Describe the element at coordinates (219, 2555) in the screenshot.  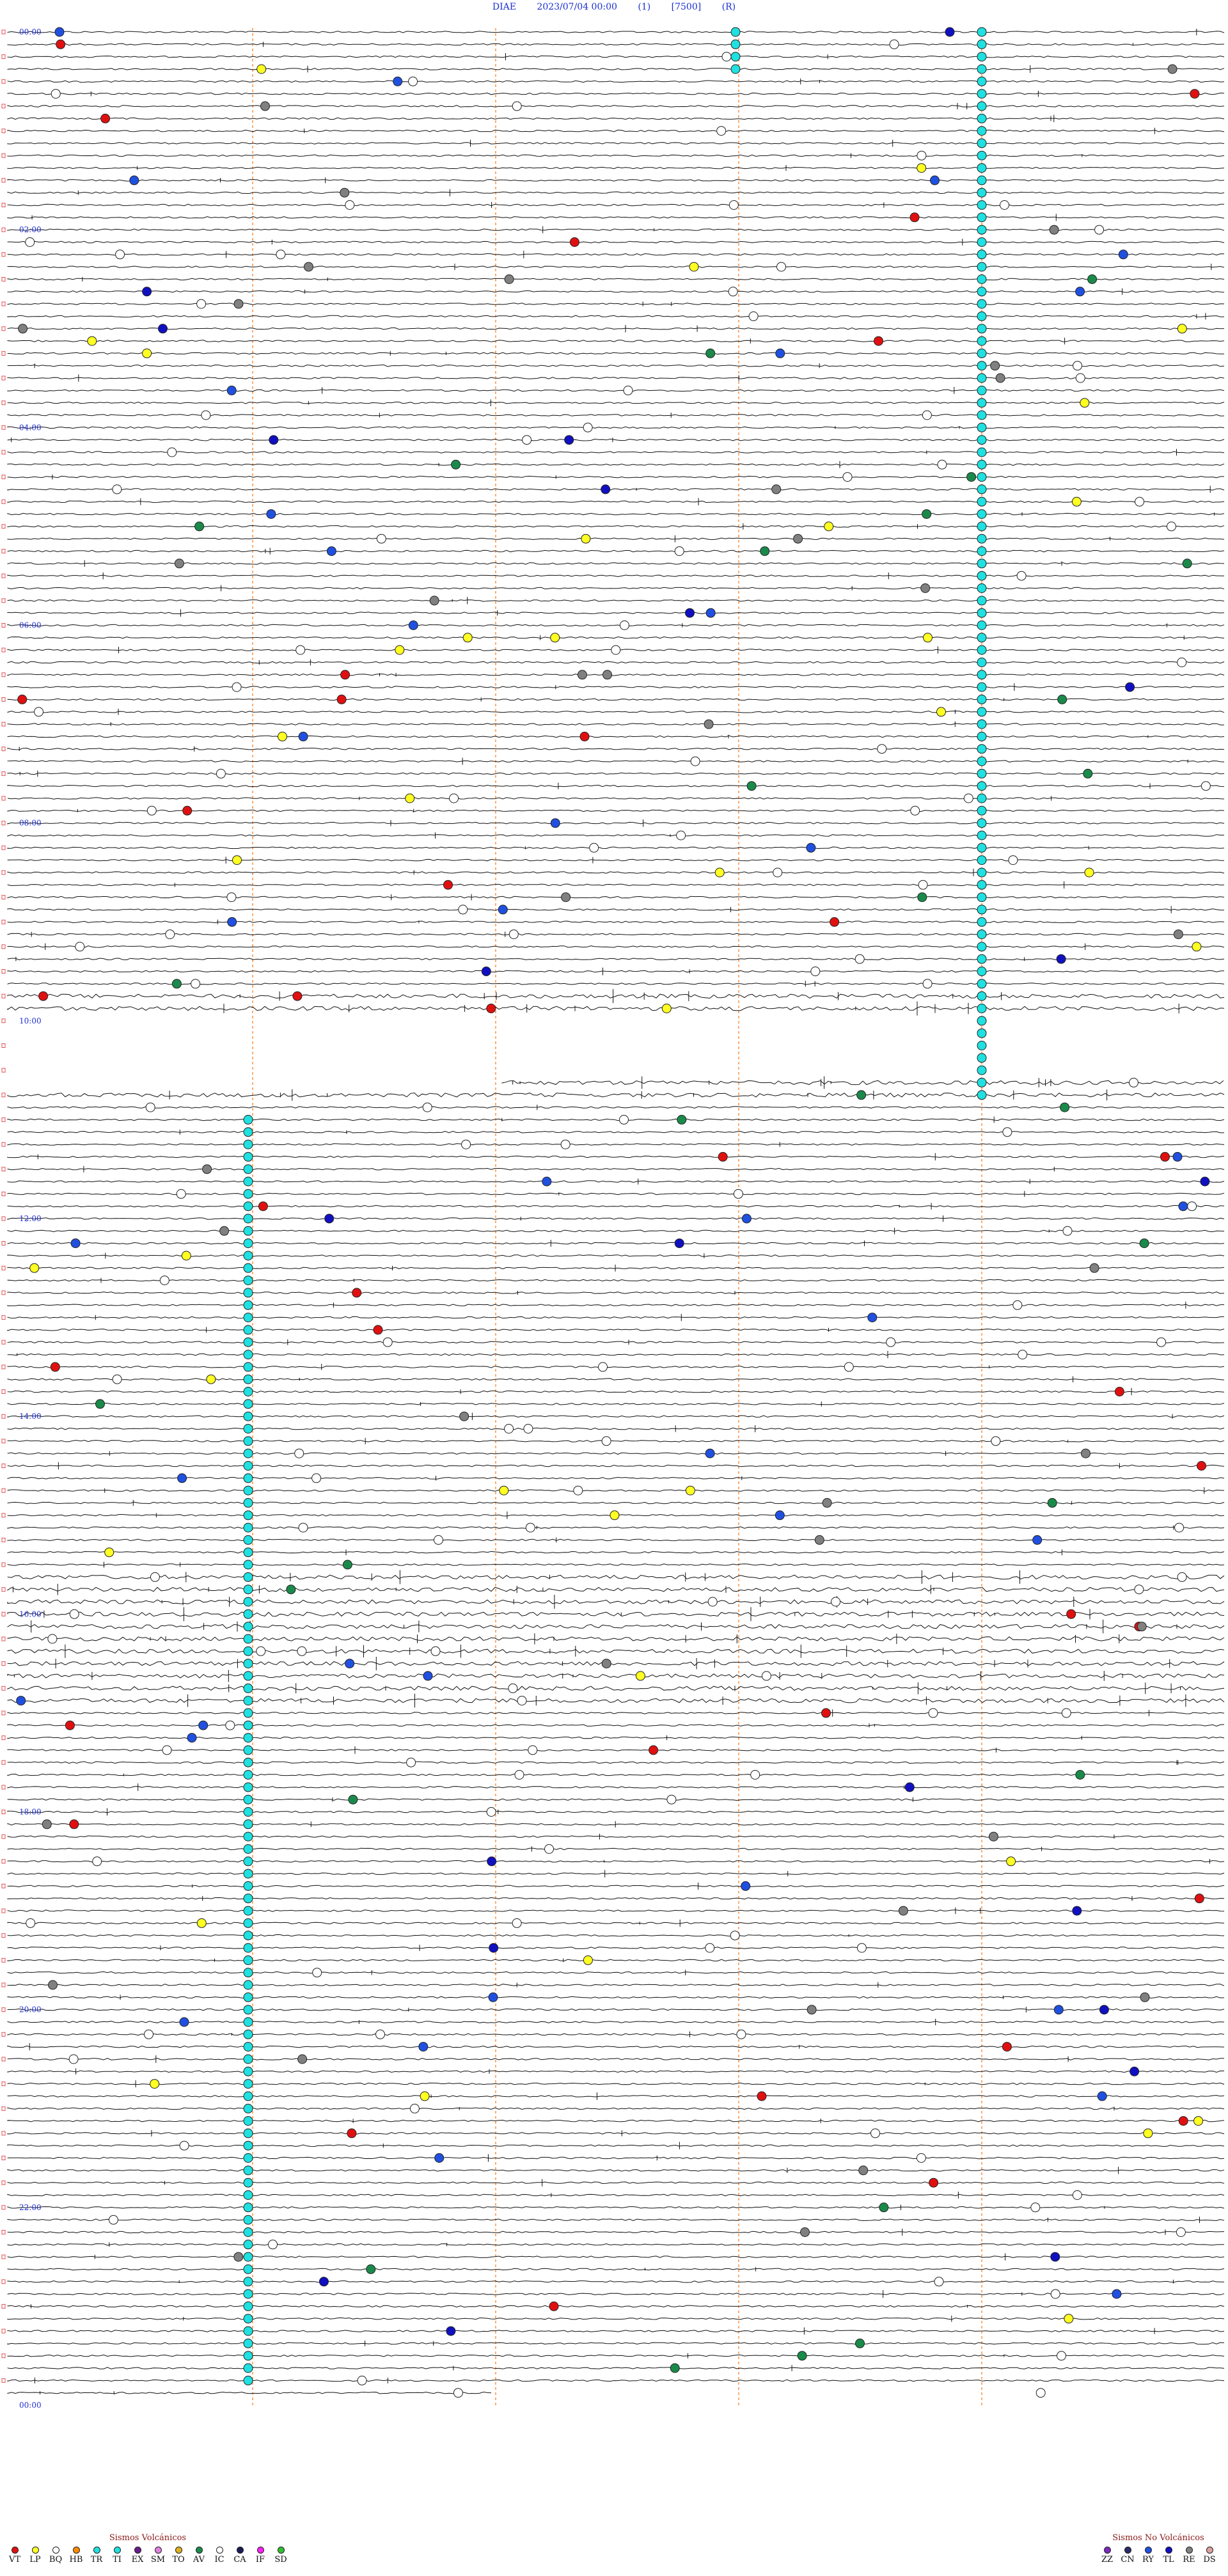
I see `legend-item-ic: IC` at that location.